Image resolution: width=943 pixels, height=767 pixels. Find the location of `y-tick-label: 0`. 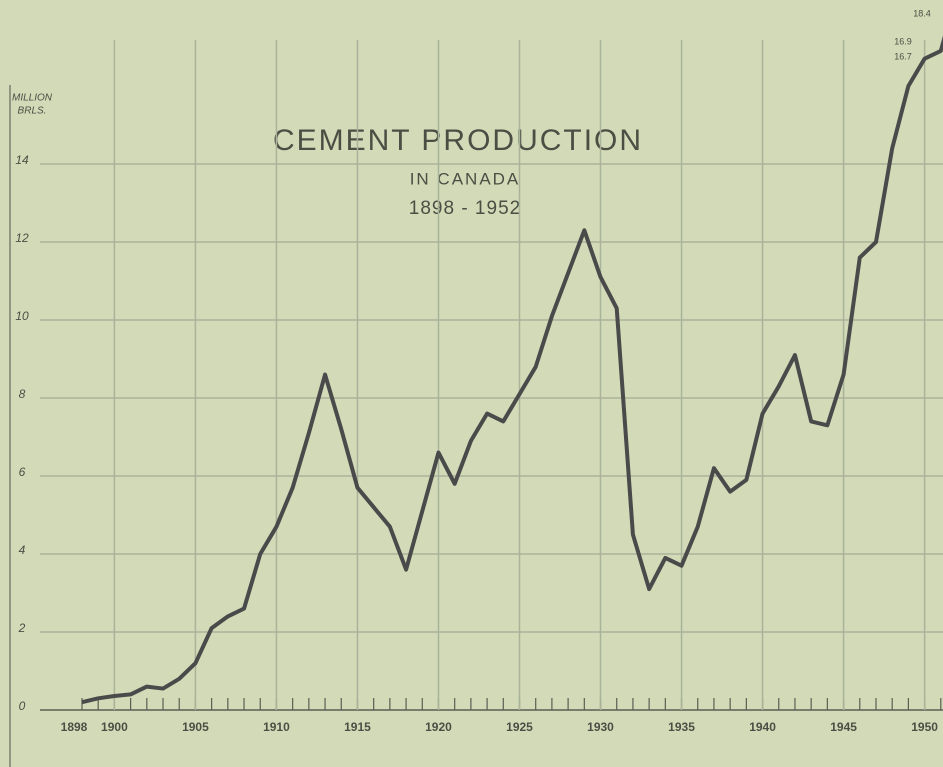

y-tick-label: 0 is located at coordinates (22, 706).